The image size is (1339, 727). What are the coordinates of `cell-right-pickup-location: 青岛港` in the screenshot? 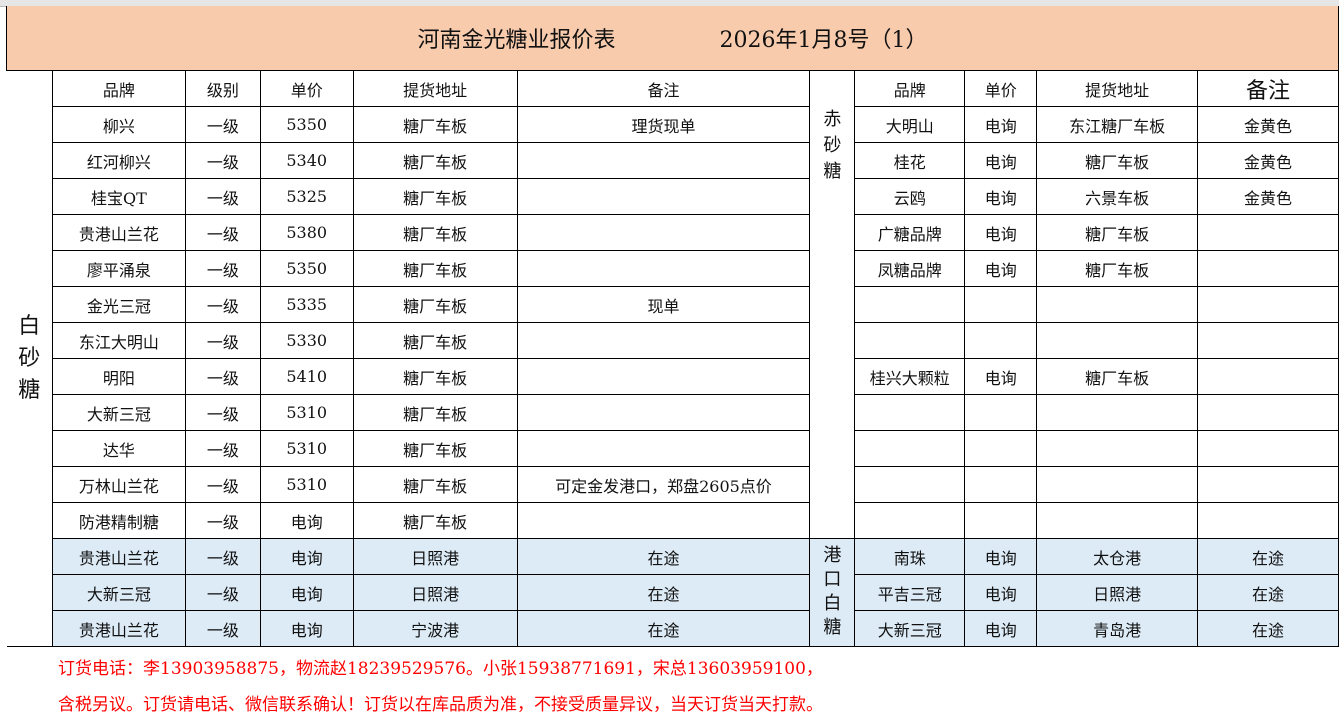 It's located at (1117, 628).